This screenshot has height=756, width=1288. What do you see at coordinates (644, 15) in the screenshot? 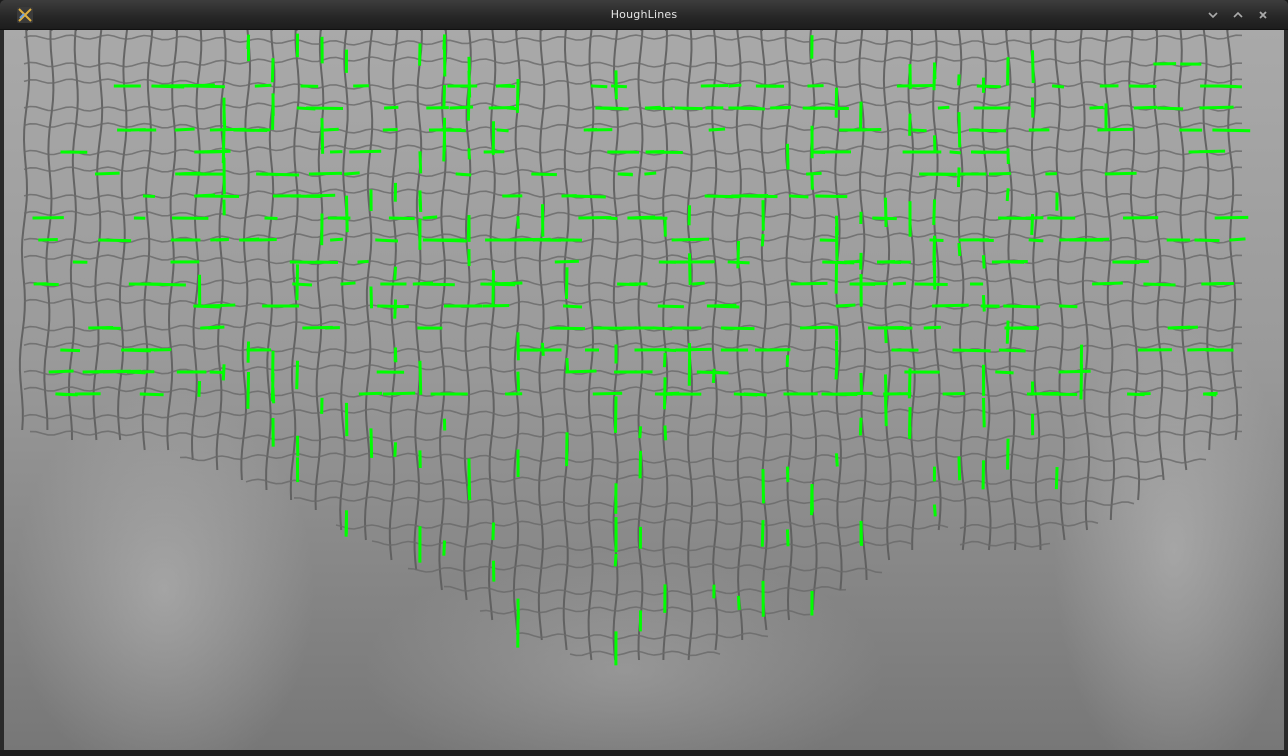
I see `title-bar: HoughLines` at bounding box center [644, 15].